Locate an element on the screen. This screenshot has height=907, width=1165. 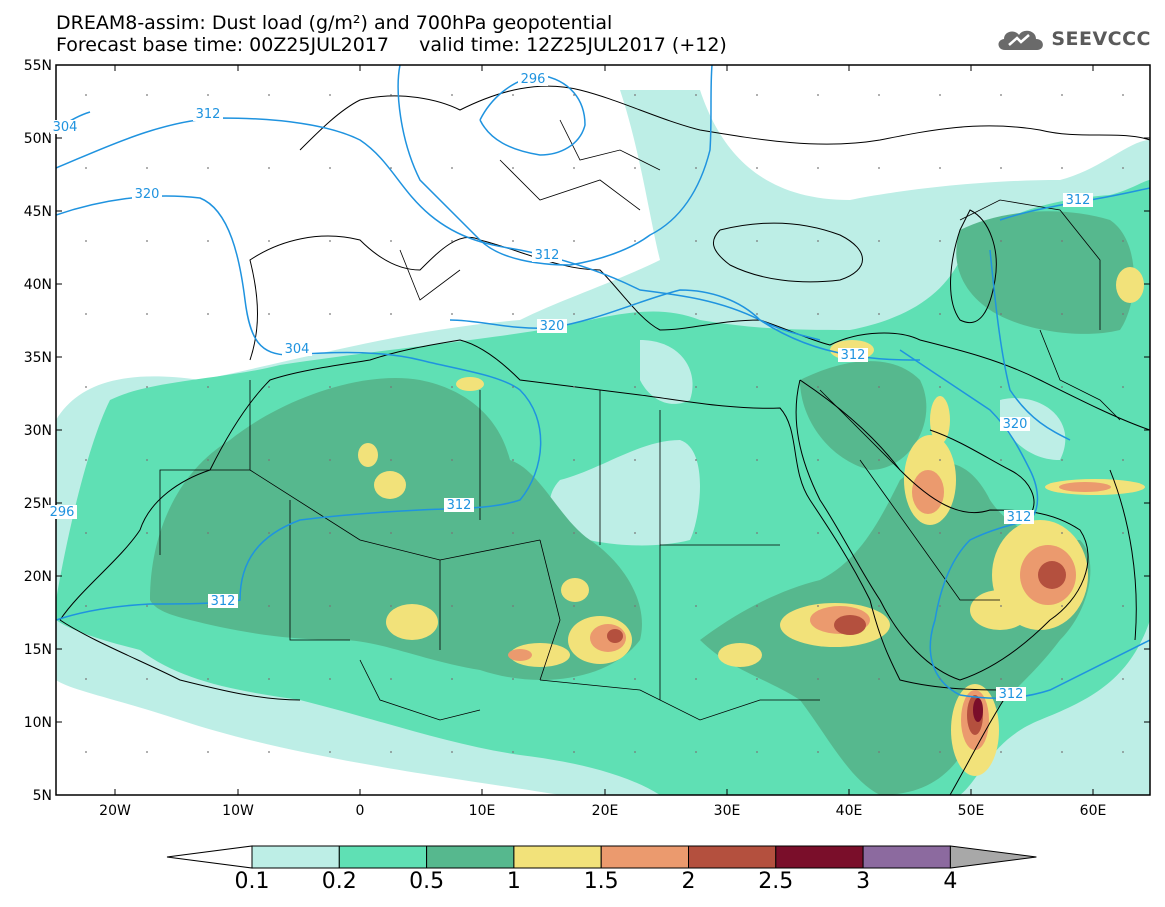
contour-label: 296 is located at coordinates (62, 512).